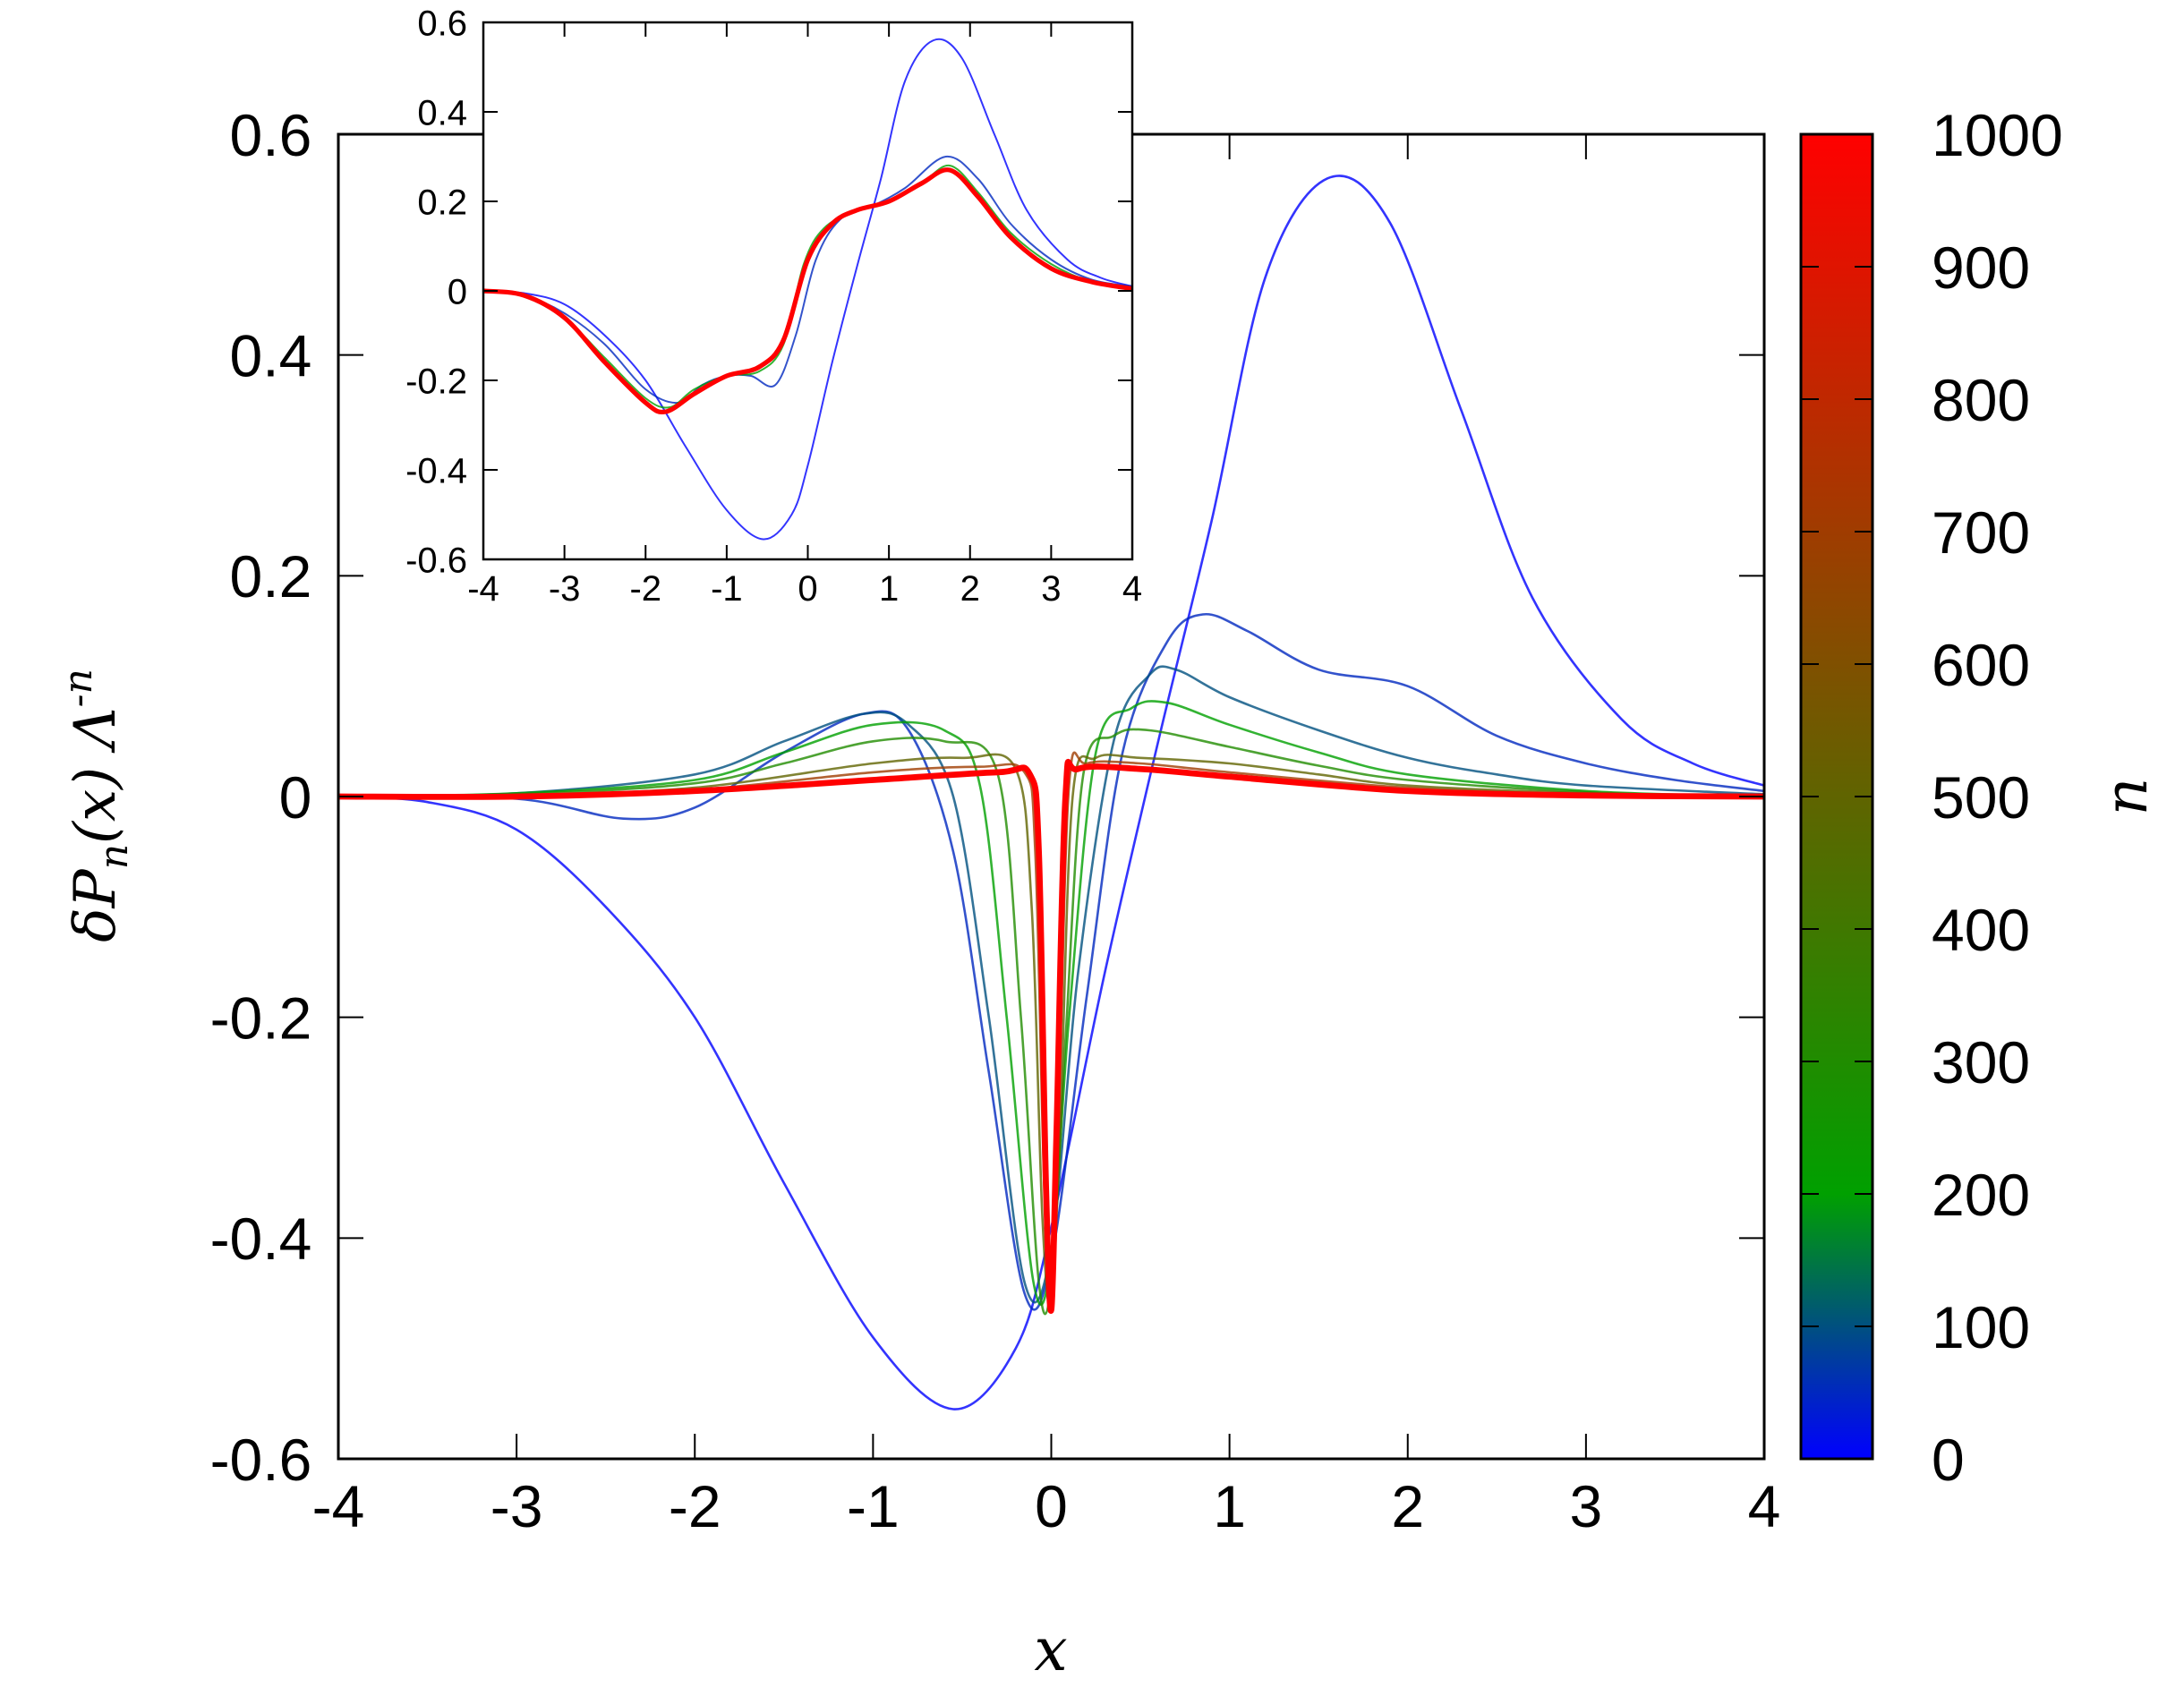  What do you see at coordinates (1229, 1506) in the screenshot?
I see `main-x-tick-label: 1` at bounding box center [1229, 1506].